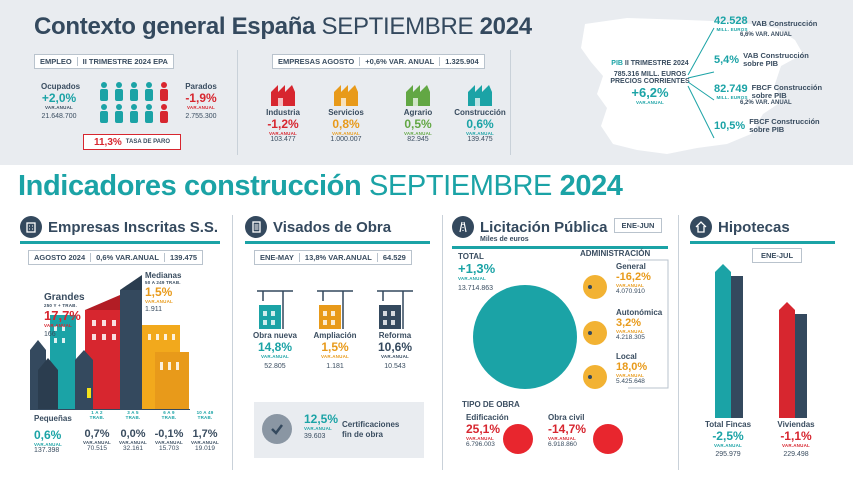 This screenshot has width=853, height=480. What do you see at coordinates (480, 444) in the screenshot?
I see `tipo-num: 6.796.003` at bounding box center [480, 444].